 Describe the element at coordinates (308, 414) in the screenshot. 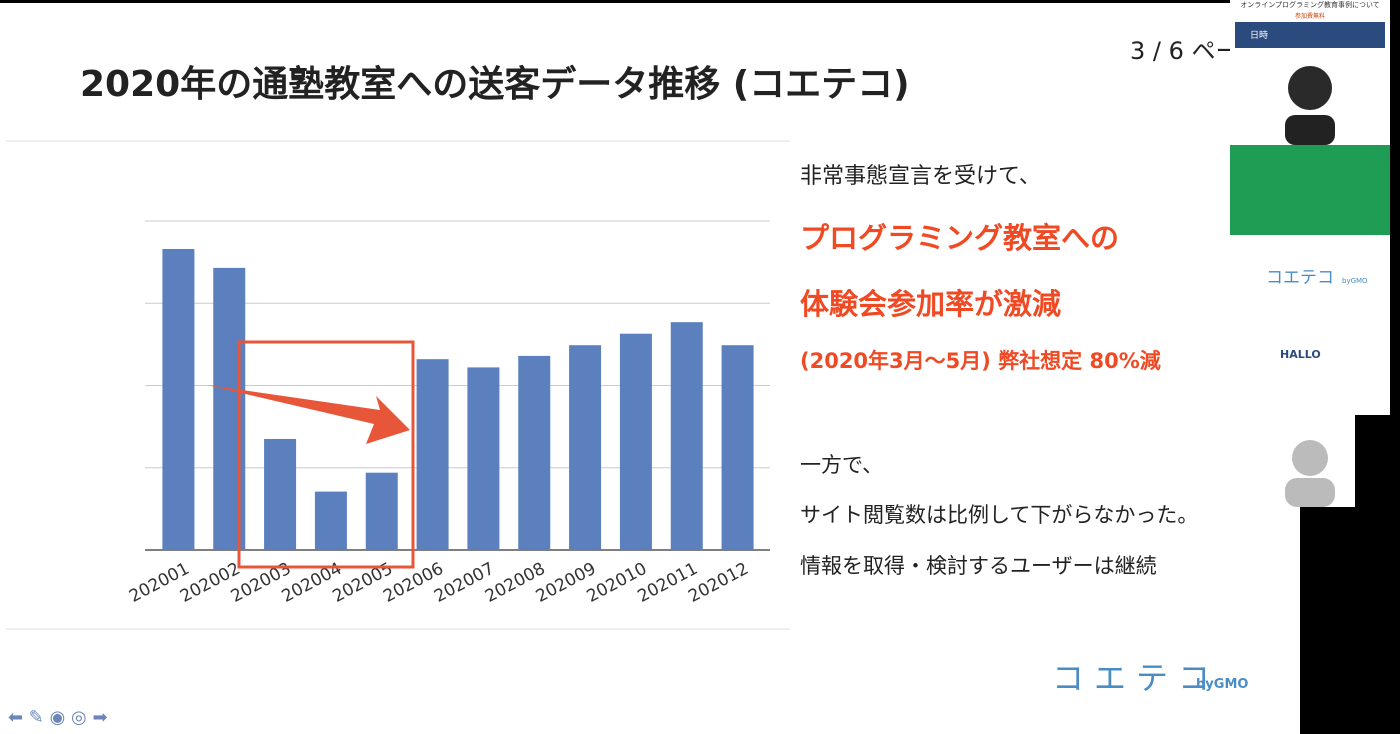

I see `trend-arrow` at that location.